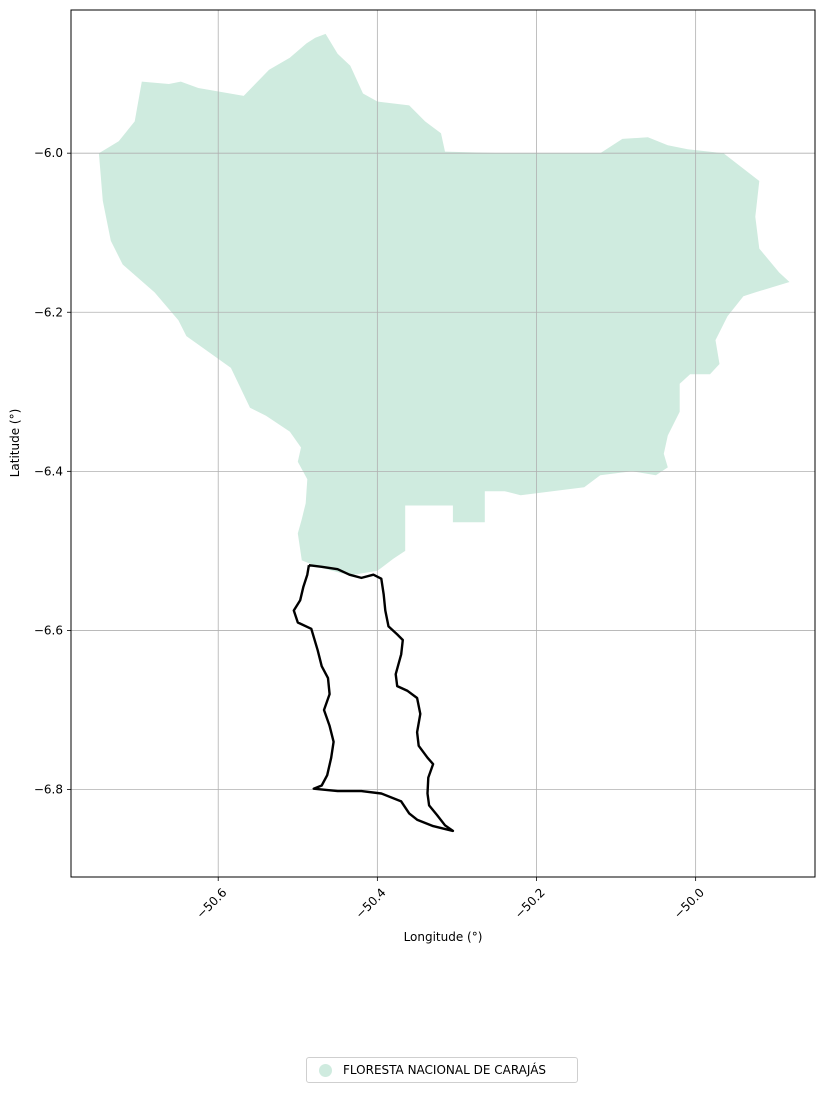  What do you see at coordinates (450, 899) in the screenshot?
I see `x-axis-ticks: −50.6 −50.4 −50.2 −50.0` at bounding box center [450, 899].